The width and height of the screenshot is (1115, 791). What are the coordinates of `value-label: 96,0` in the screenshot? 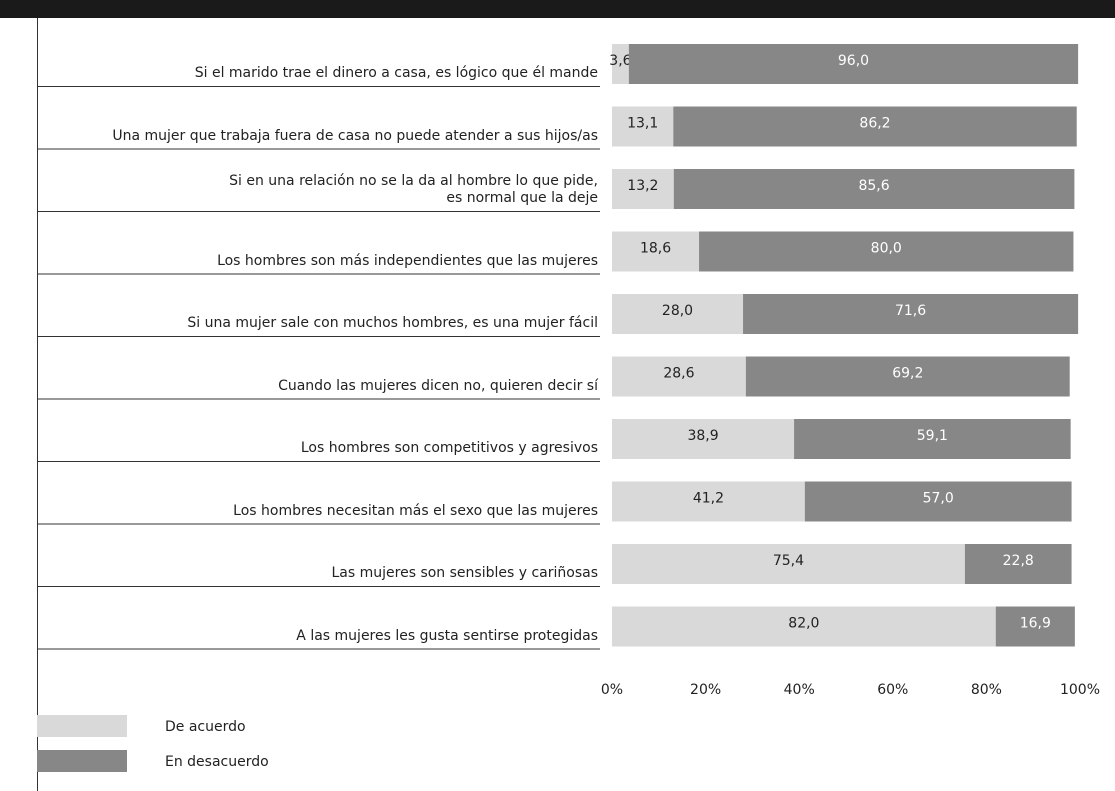 It's located at (853, 61).